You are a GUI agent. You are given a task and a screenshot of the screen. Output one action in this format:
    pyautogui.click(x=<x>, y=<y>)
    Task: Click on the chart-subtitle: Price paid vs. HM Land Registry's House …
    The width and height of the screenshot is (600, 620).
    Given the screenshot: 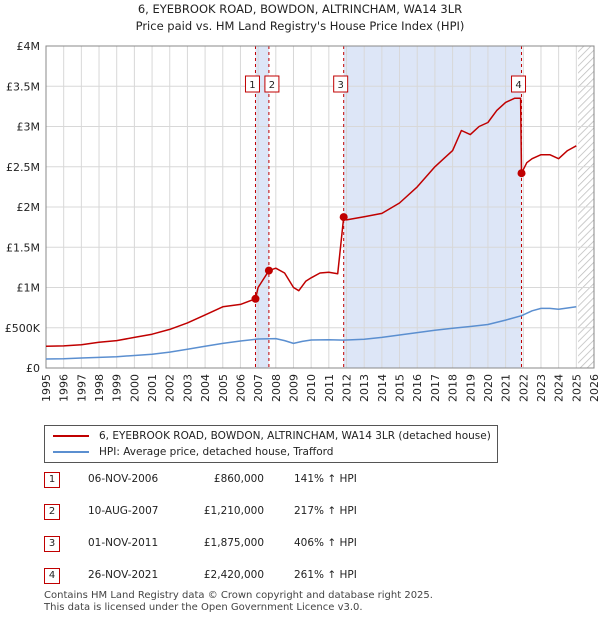 What is the action you would take?
    pyautogui.click(x=300, y=26)
    